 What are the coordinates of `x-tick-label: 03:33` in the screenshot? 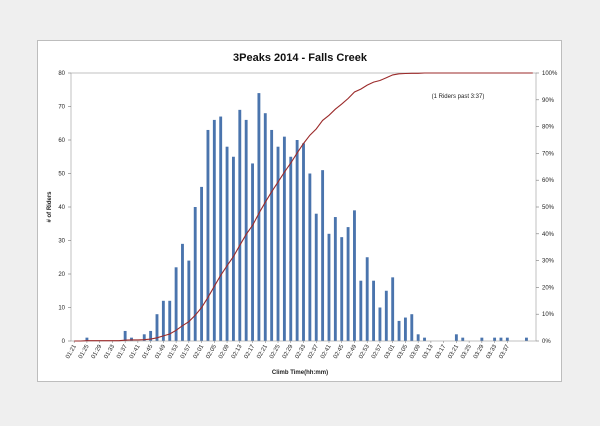 It's located at (492, 351).